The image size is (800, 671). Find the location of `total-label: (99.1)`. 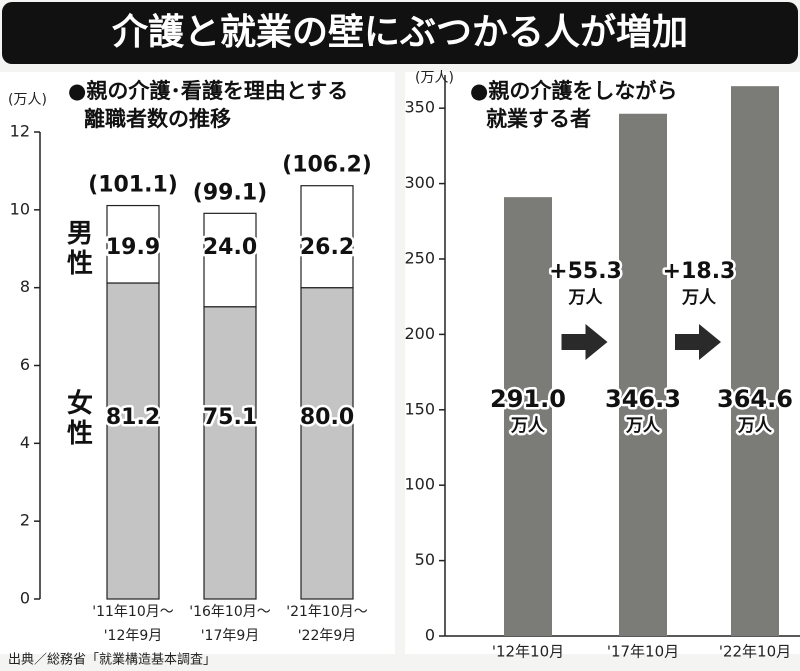

total-label: (99.1) is located at coordinates (230, 192).